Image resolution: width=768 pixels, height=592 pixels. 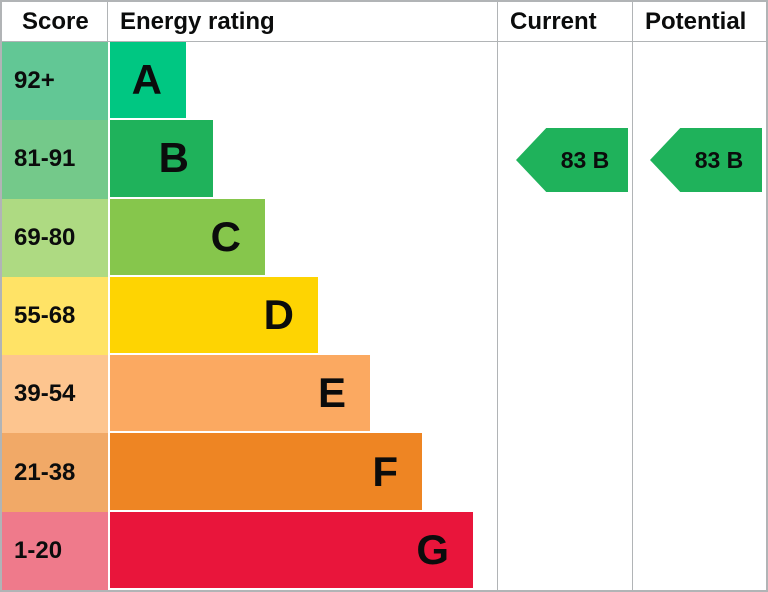 I want to click on band-letter-a: A, so click(x=146, y=80).